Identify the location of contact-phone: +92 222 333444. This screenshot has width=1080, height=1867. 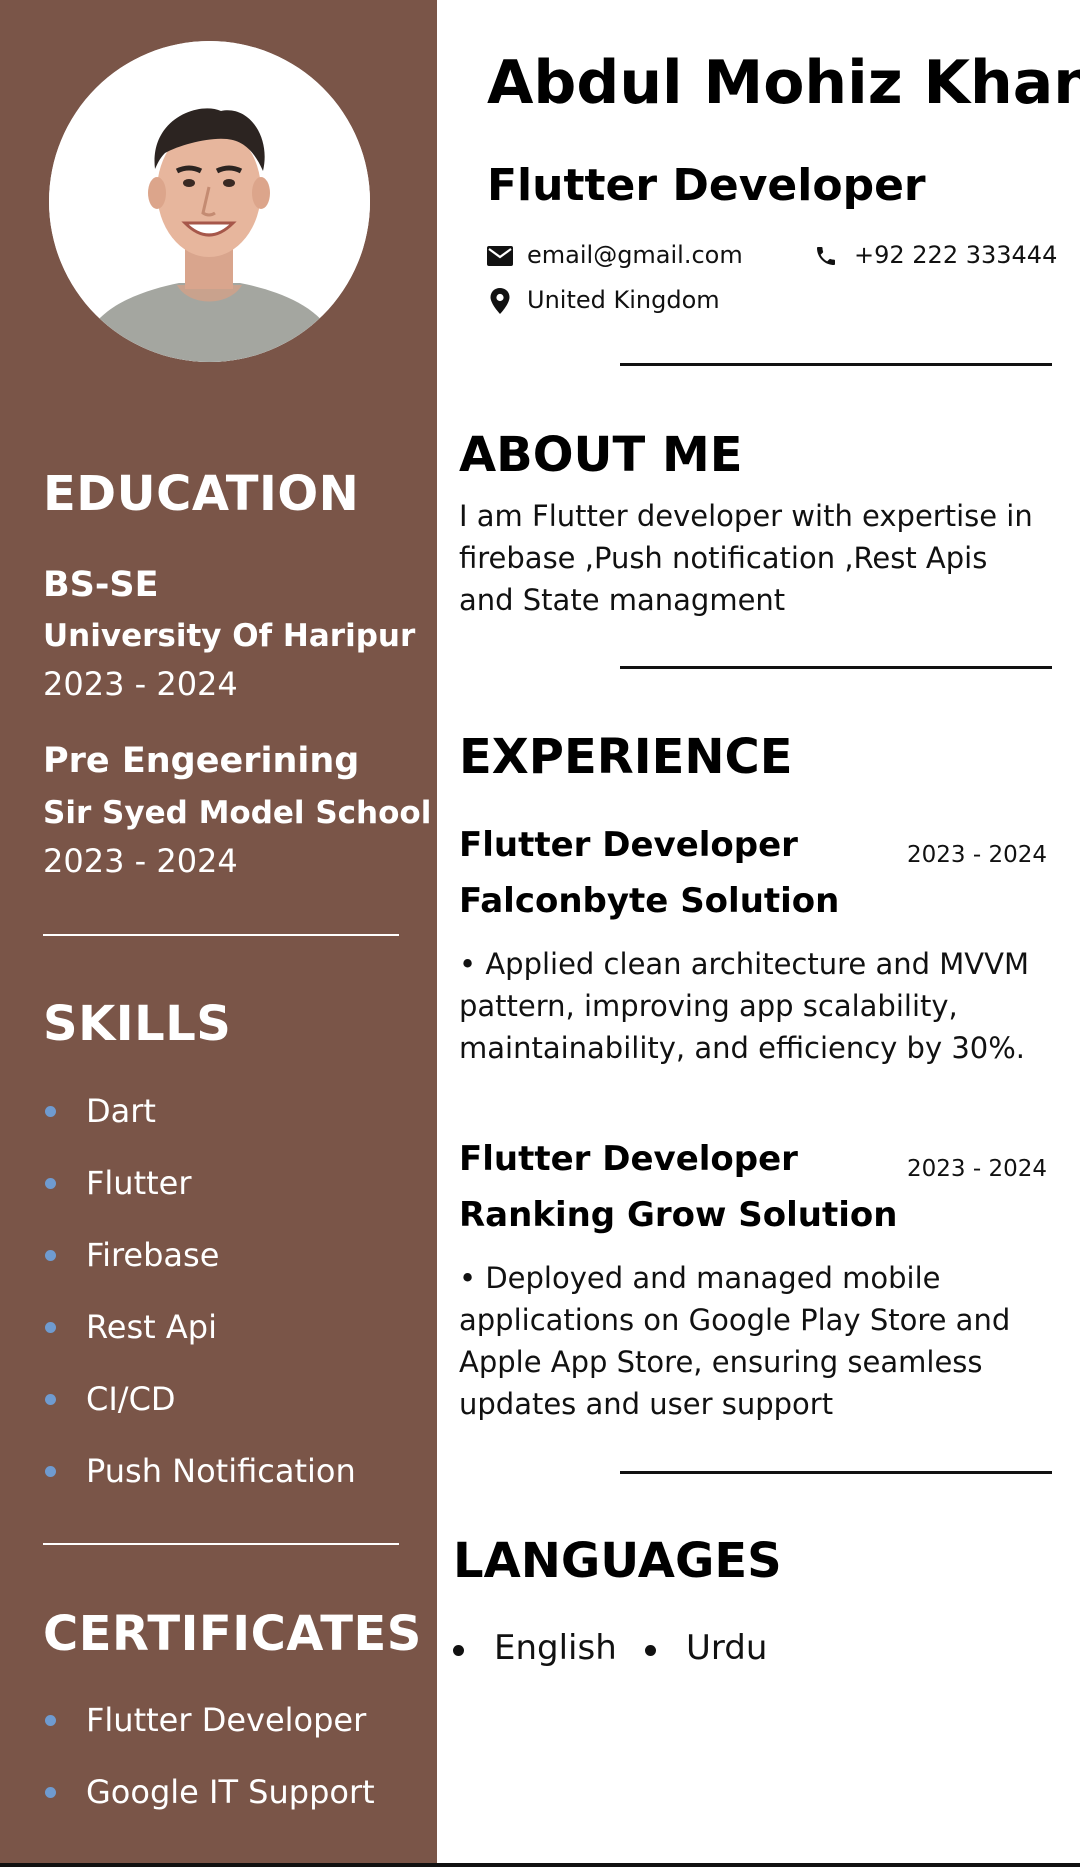
(936, 256).